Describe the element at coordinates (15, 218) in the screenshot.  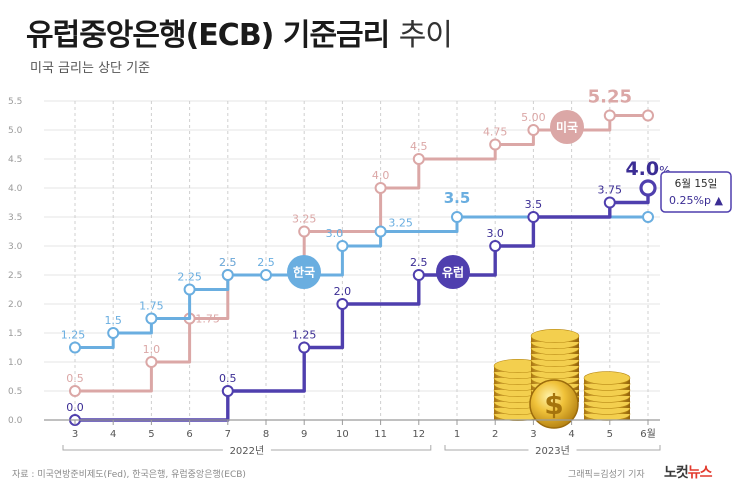
I see `y-tick-label: 3.5` at that location.